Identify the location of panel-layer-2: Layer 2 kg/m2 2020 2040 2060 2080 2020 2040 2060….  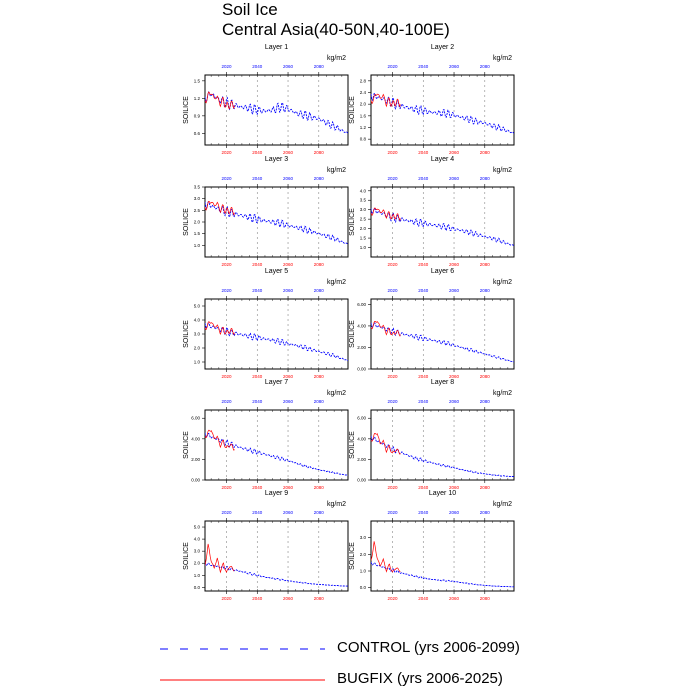
(432, 99).